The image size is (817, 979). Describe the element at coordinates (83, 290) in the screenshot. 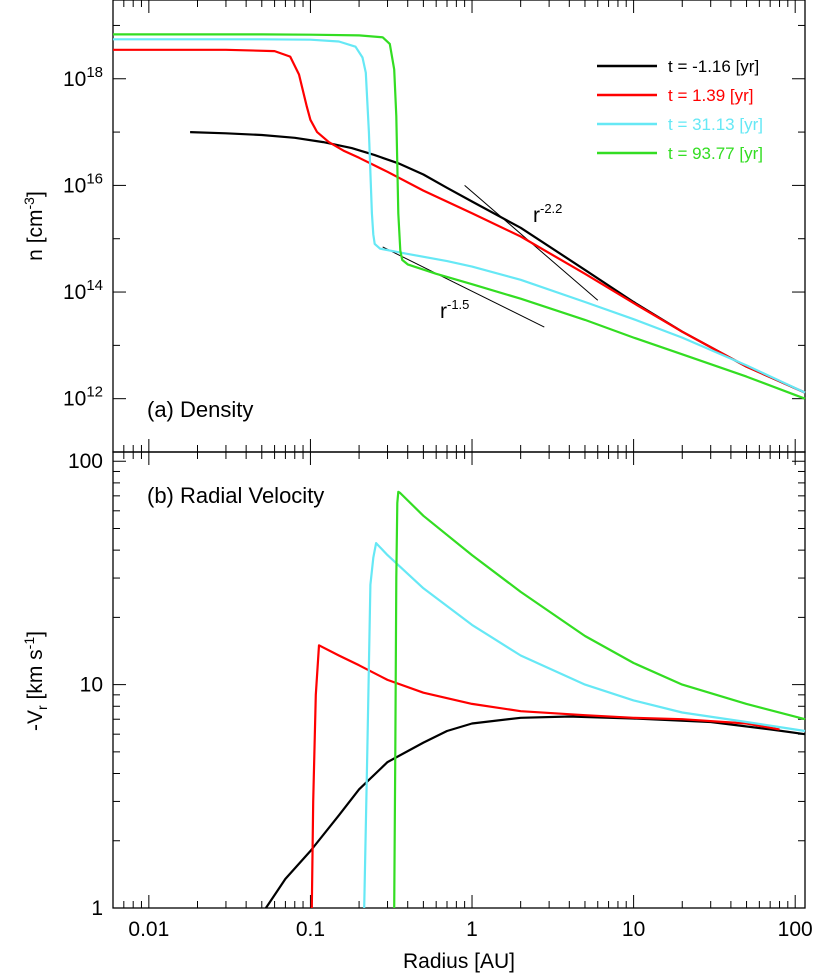

I see `y-tick-label: 1014` at that location.